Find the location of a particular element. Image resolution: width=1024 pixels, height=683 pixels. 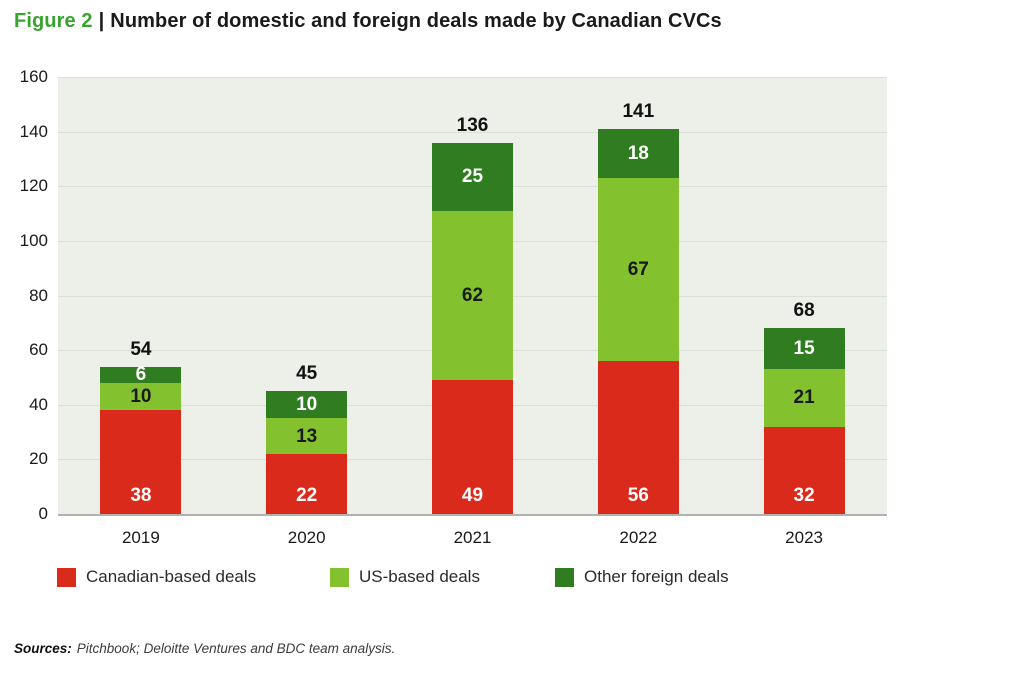

segment-2019-other-foreign-deals: 6 is located at coordinates (141, 374).